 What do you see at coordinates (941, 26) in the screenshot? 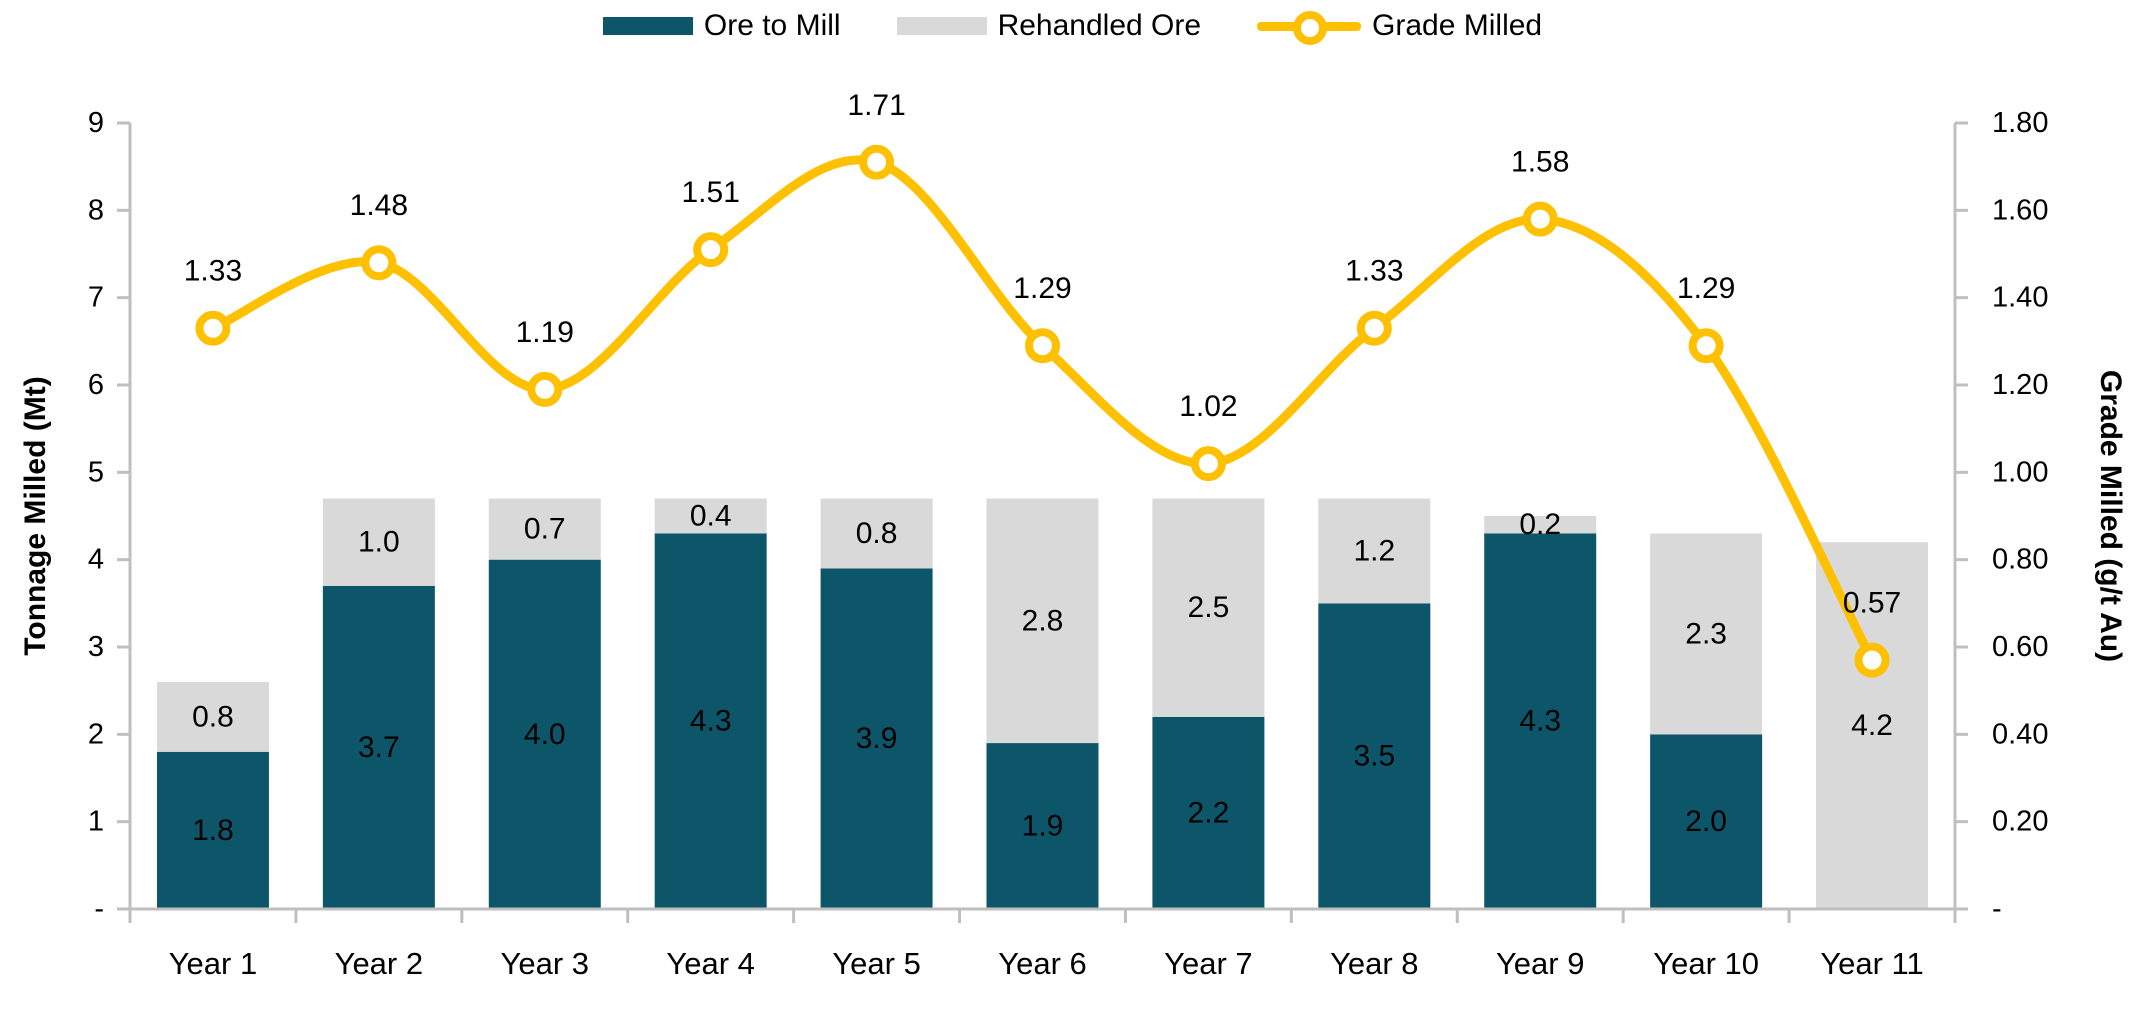
I see `rehandled-ore-swatch-icon` at bounding box center [941, 26].